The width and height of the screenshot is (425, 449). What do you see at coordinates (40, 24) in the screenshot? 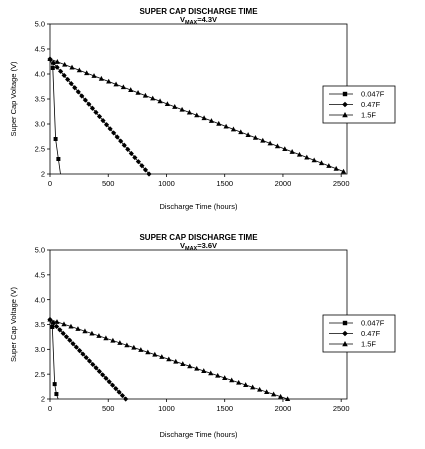
I see `y-tick-label: 5.0` at bounding box center [40, 24].